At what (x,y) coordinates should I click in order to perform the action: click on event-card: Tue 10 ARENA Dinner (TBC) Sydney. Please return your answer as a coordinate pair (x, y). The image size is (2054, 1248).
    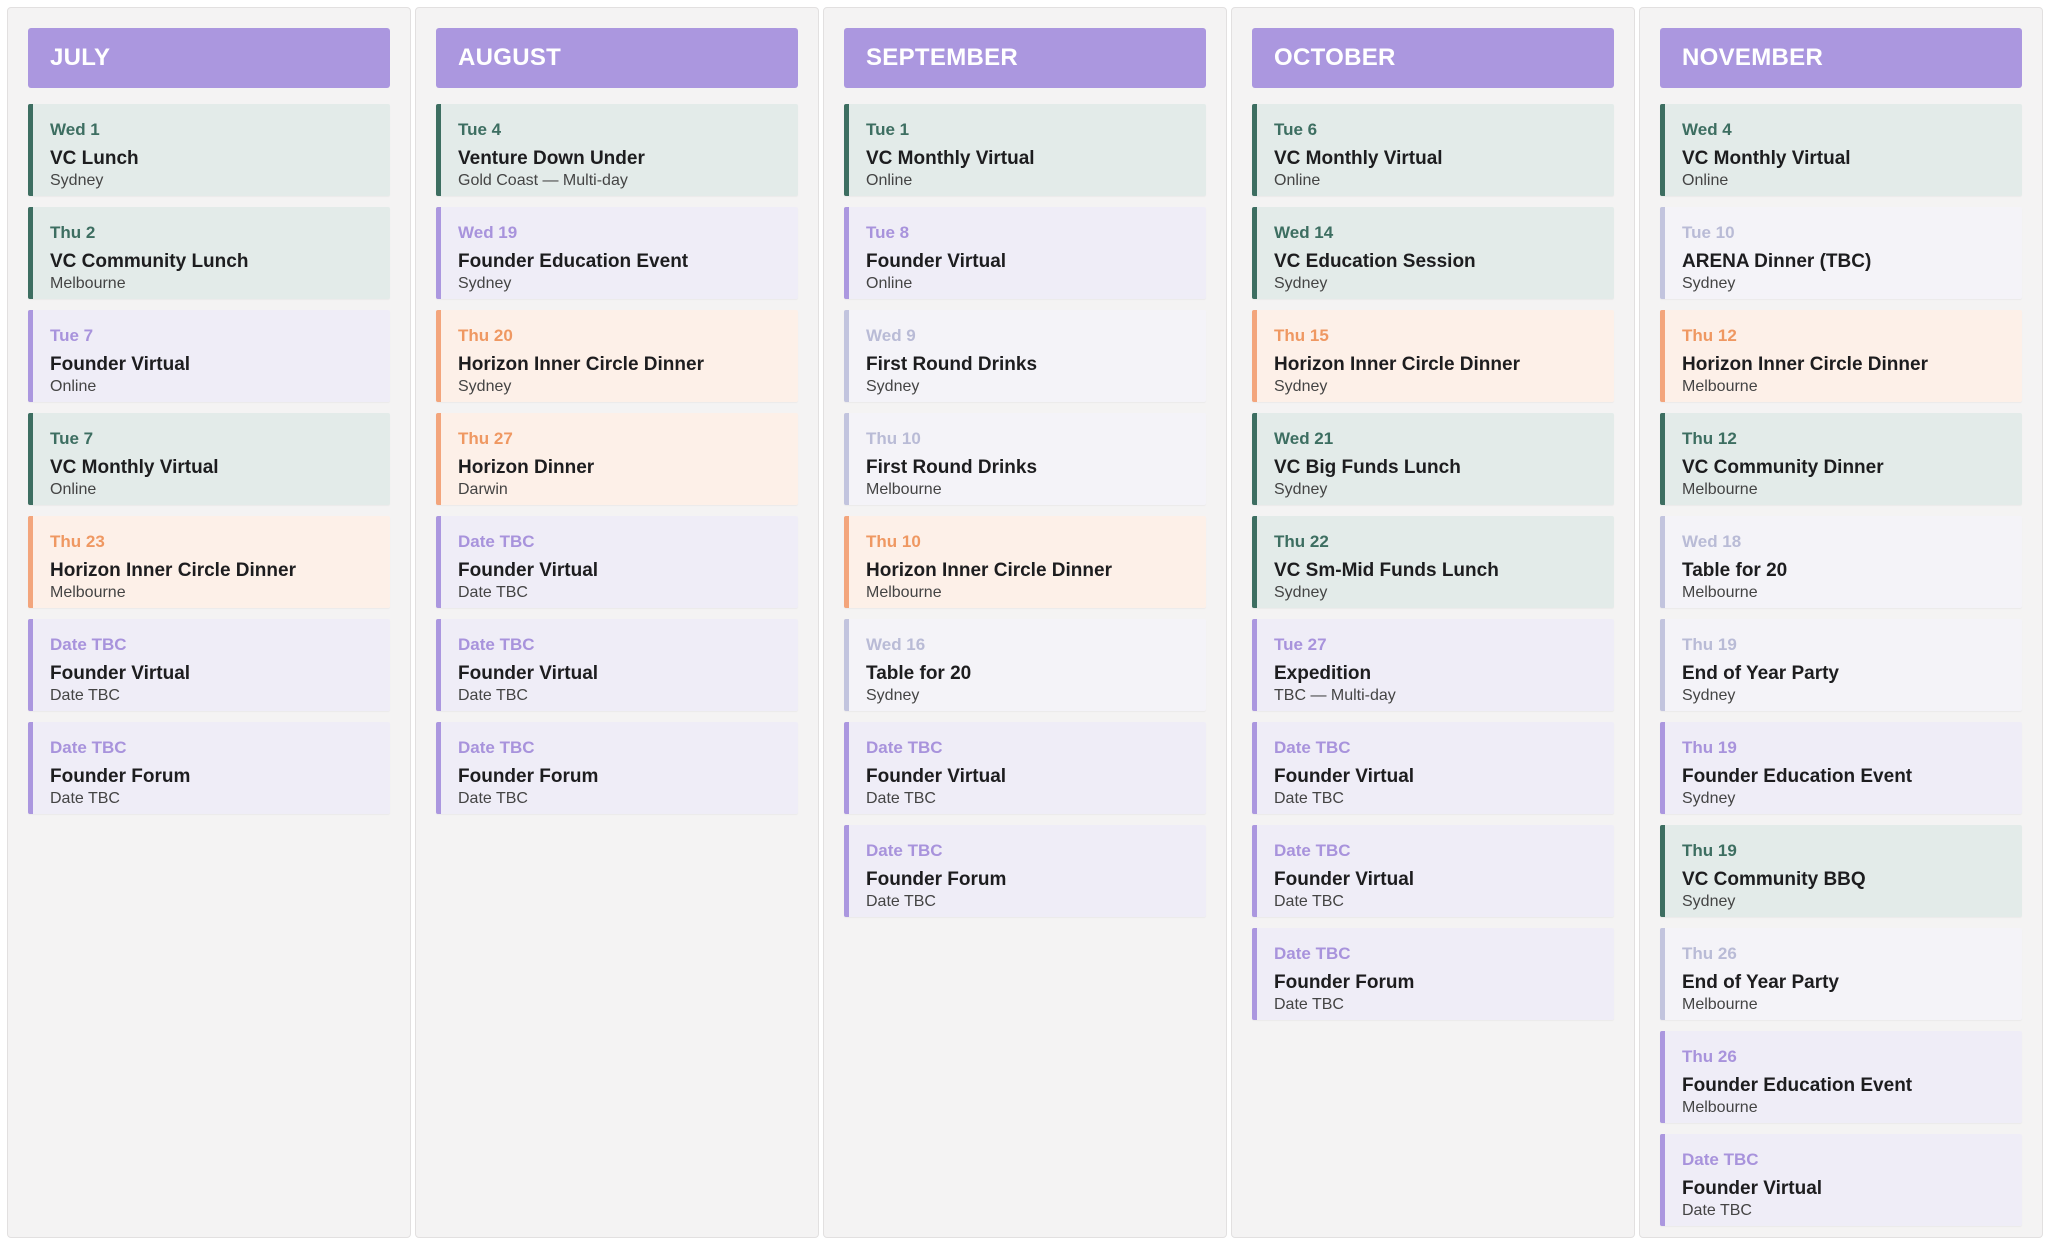
    Looking at the image, I should click on (1841, 253).